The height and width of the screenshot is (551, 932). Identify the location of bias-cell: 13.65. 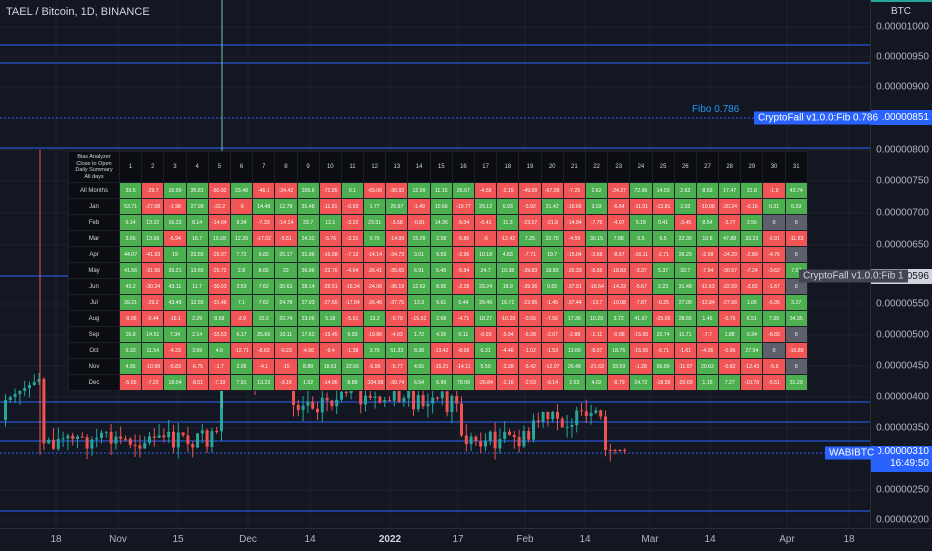
(197, 270).